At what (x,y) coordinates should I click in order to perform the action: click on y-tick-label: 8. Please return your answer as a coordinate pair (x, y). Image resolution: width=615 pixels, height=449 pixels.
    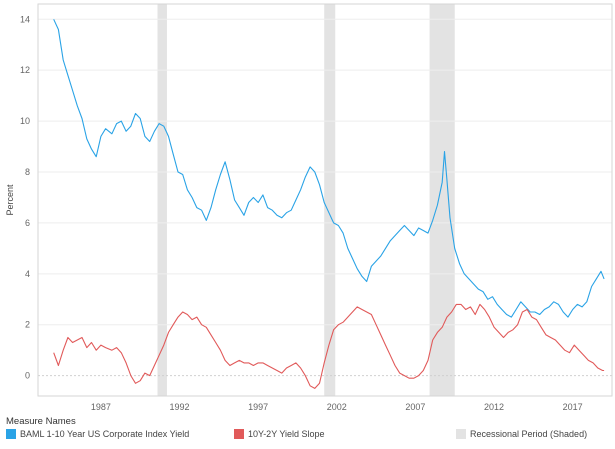
    Looking at the image, I should click on (27, 172).